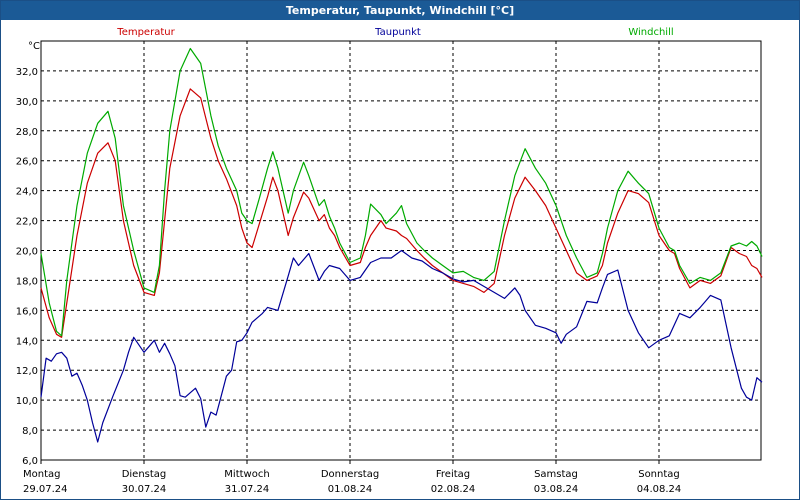  I want to click on x-tick-date: 04.08.24, so click(659, 489).